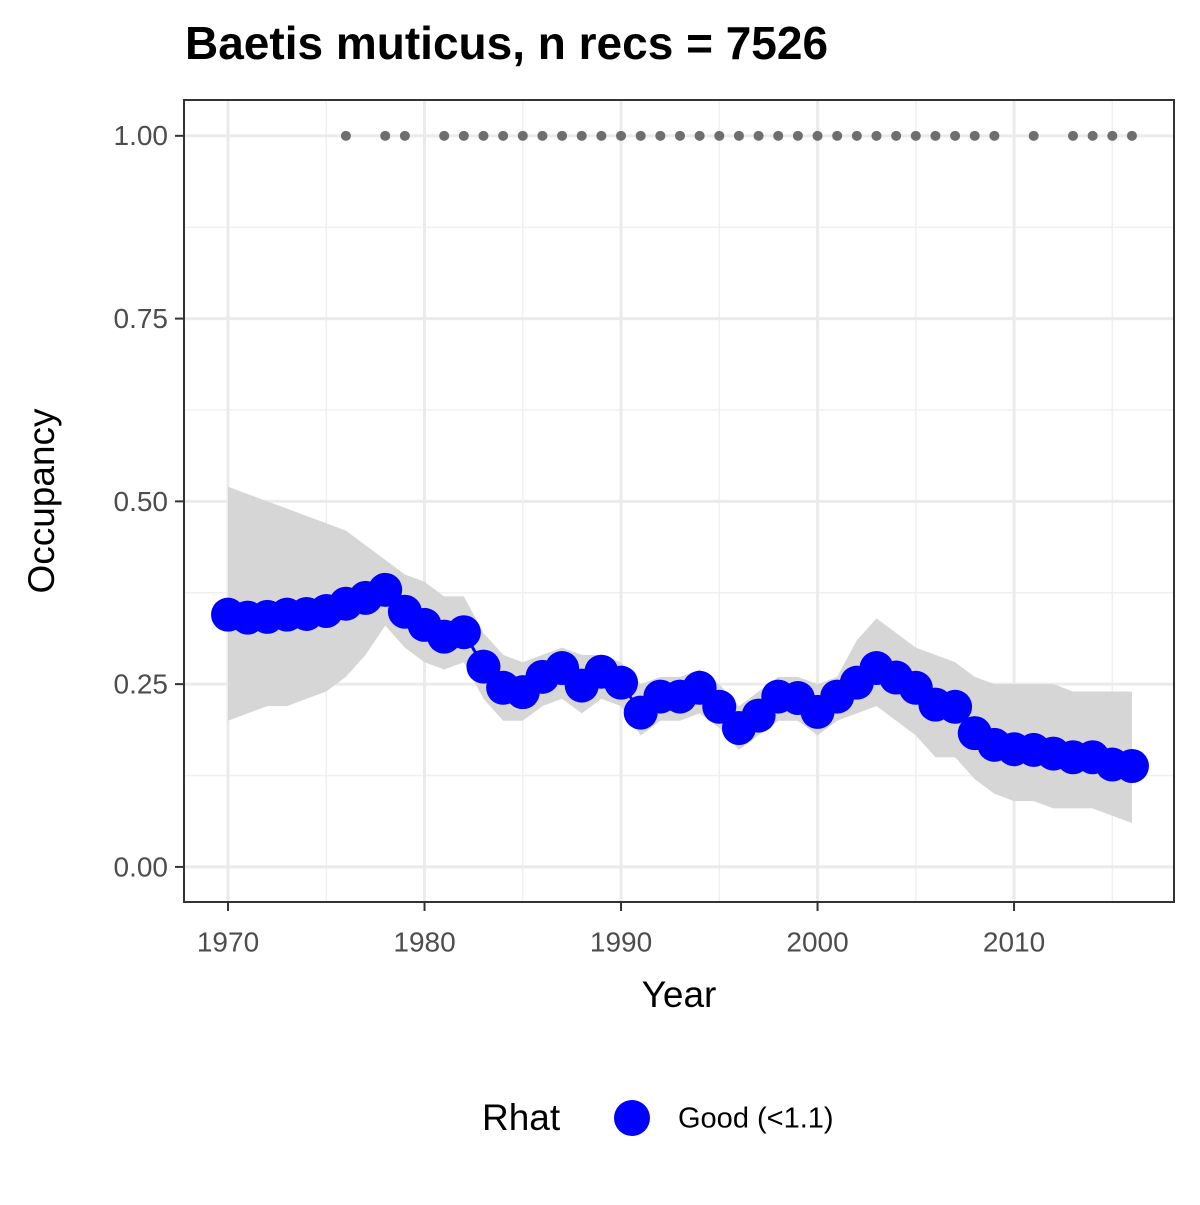 The height and width of the screenshot is (1205, 1200). I want to click on legend-title: Rhat, so click(521, 1117).